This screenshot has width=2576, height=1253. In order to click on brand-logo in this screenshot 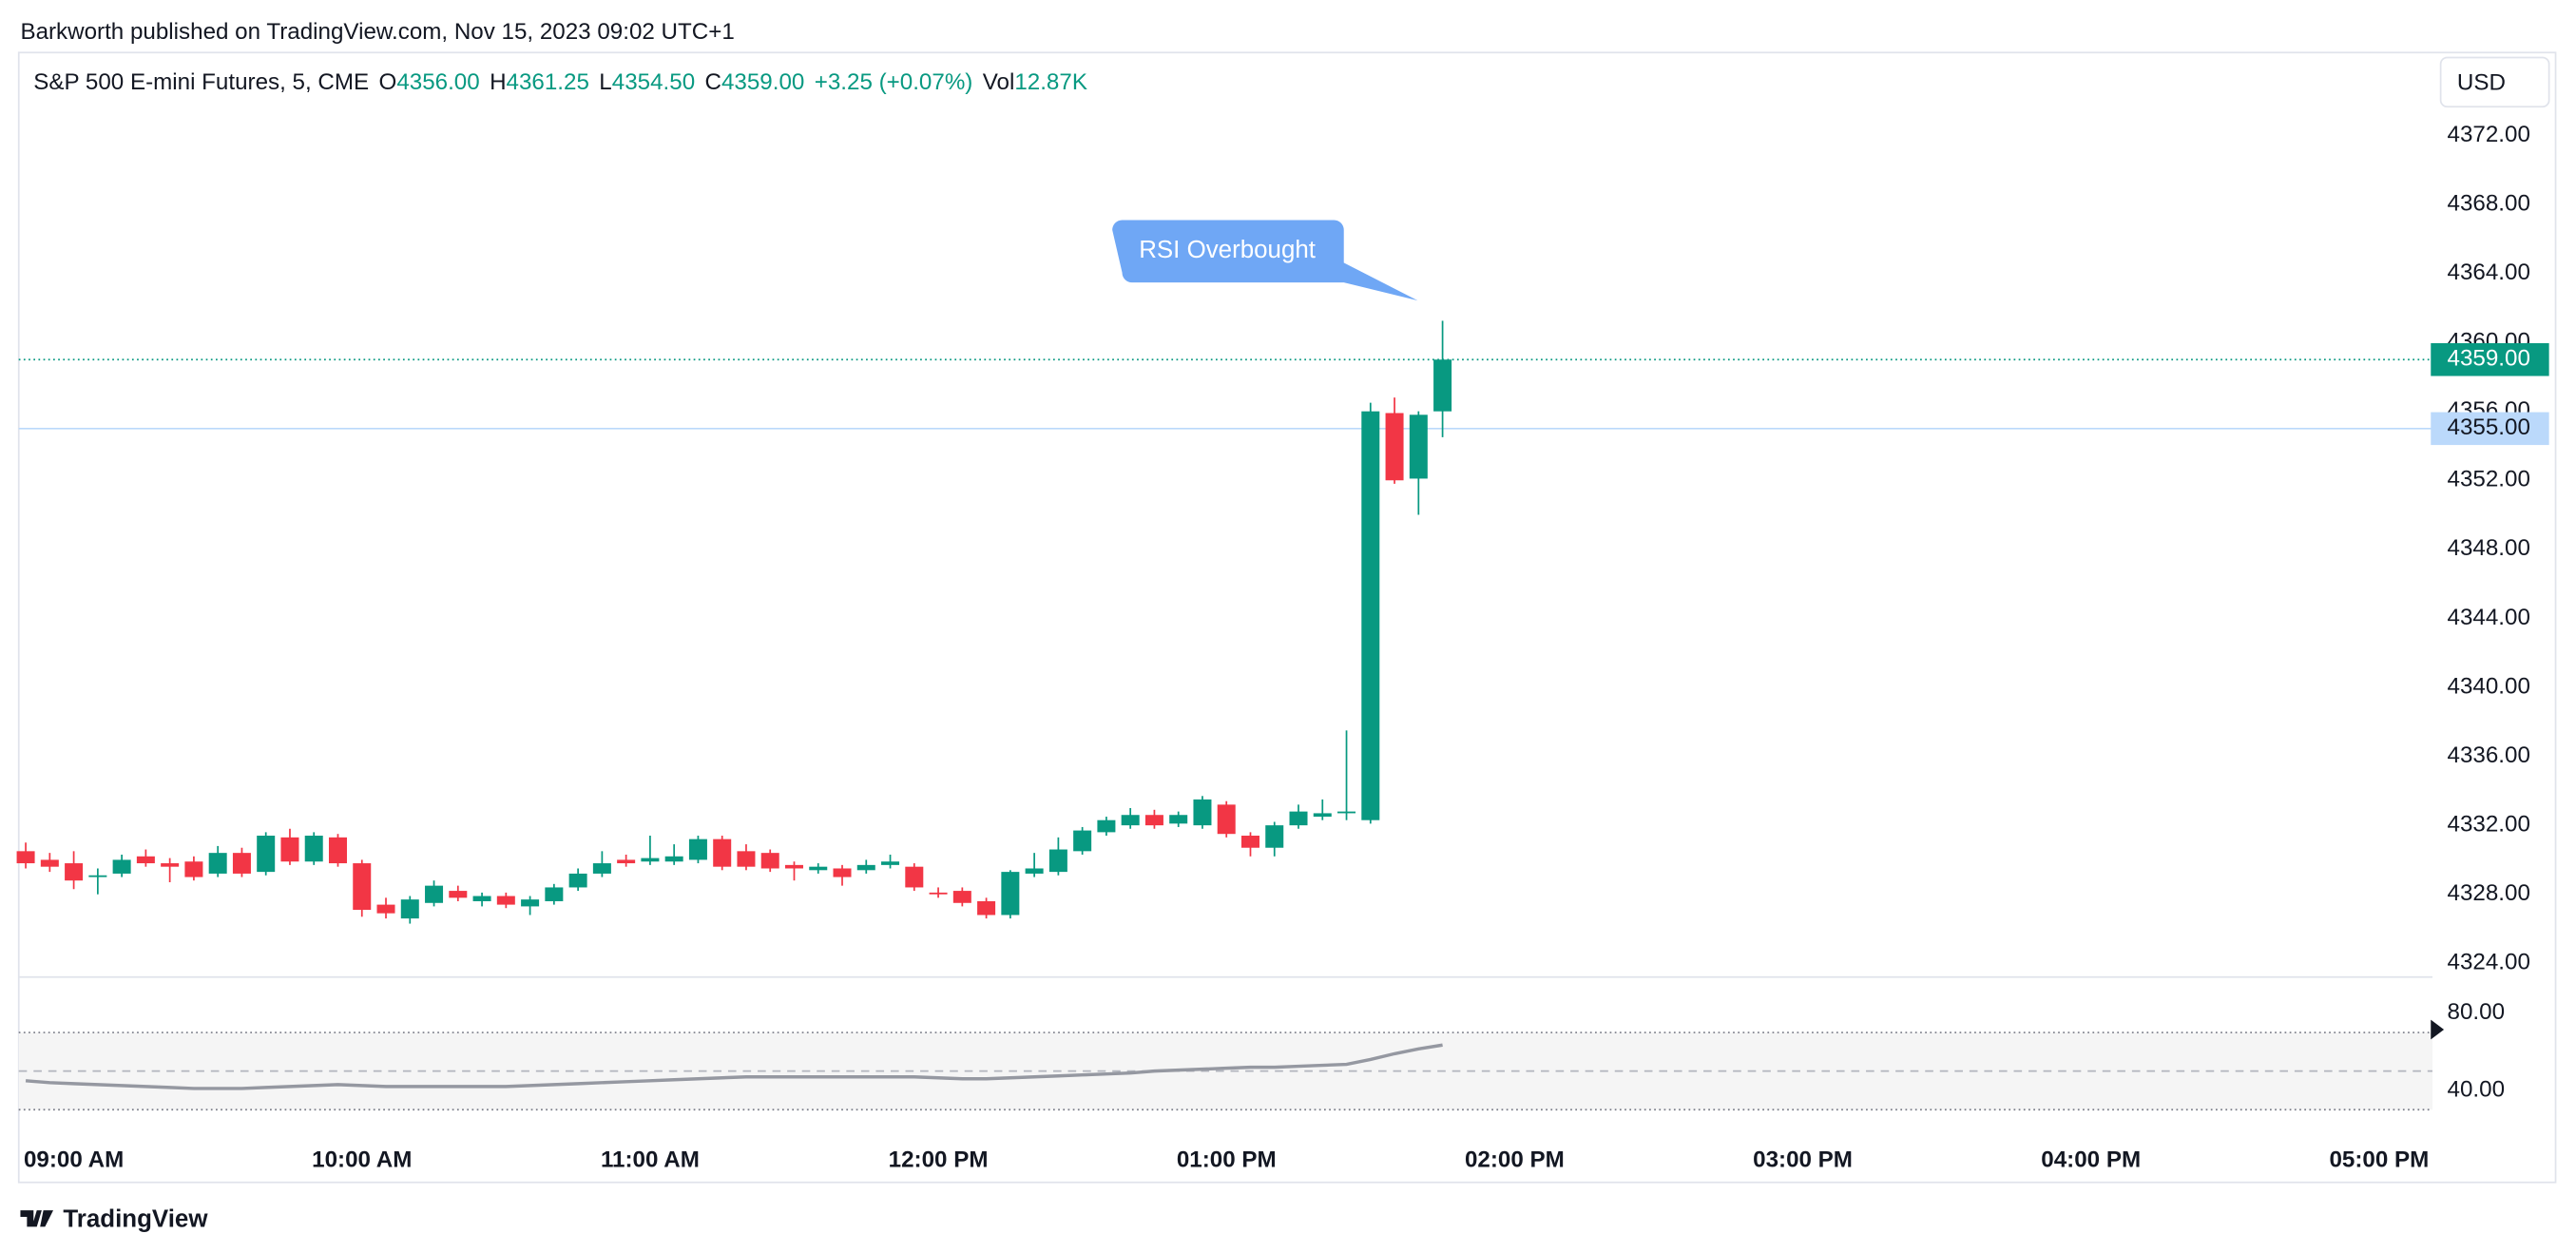, I will do `click(37, 1219)`.